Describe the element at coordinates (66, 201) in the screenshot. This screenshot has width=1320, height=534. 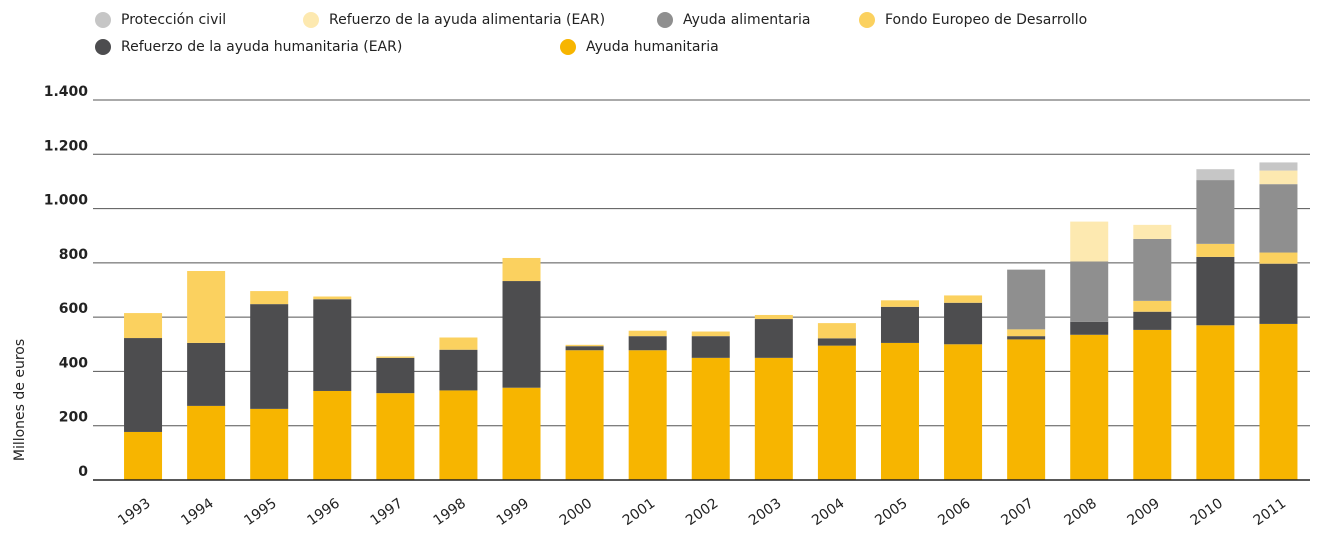
I see `y-tick-label: 1.000` at that location.